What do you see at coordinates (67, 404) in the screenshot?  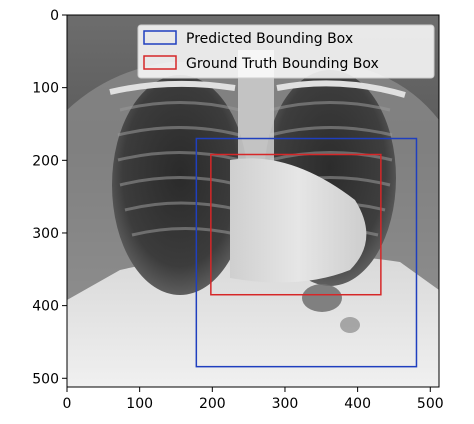 I see `x-tick-label: 0` at bounding box center [67, 404].